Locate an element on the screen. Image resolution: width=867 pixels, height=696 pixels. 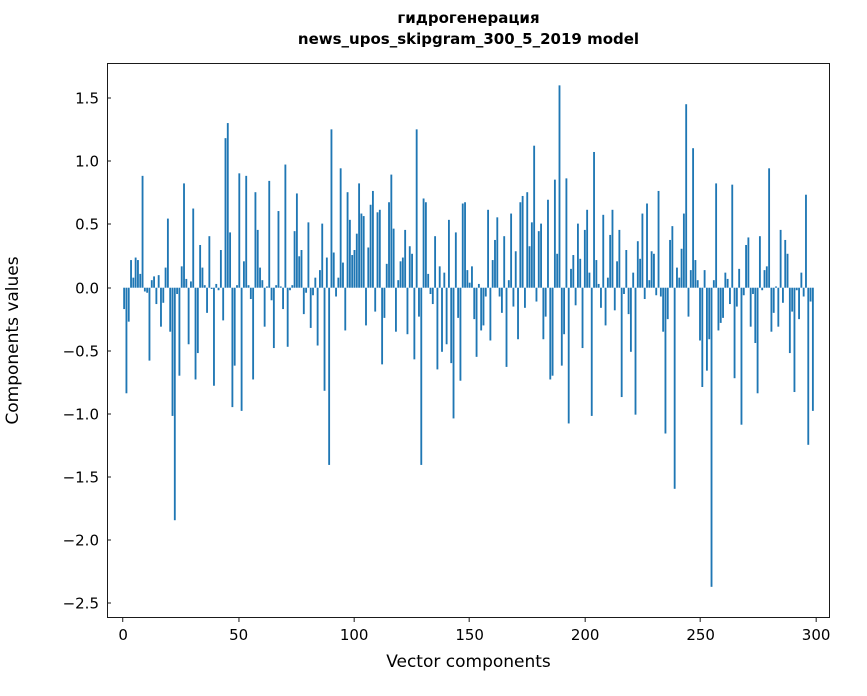
y-tick: 1.0 is located at coordinates (93, 161).